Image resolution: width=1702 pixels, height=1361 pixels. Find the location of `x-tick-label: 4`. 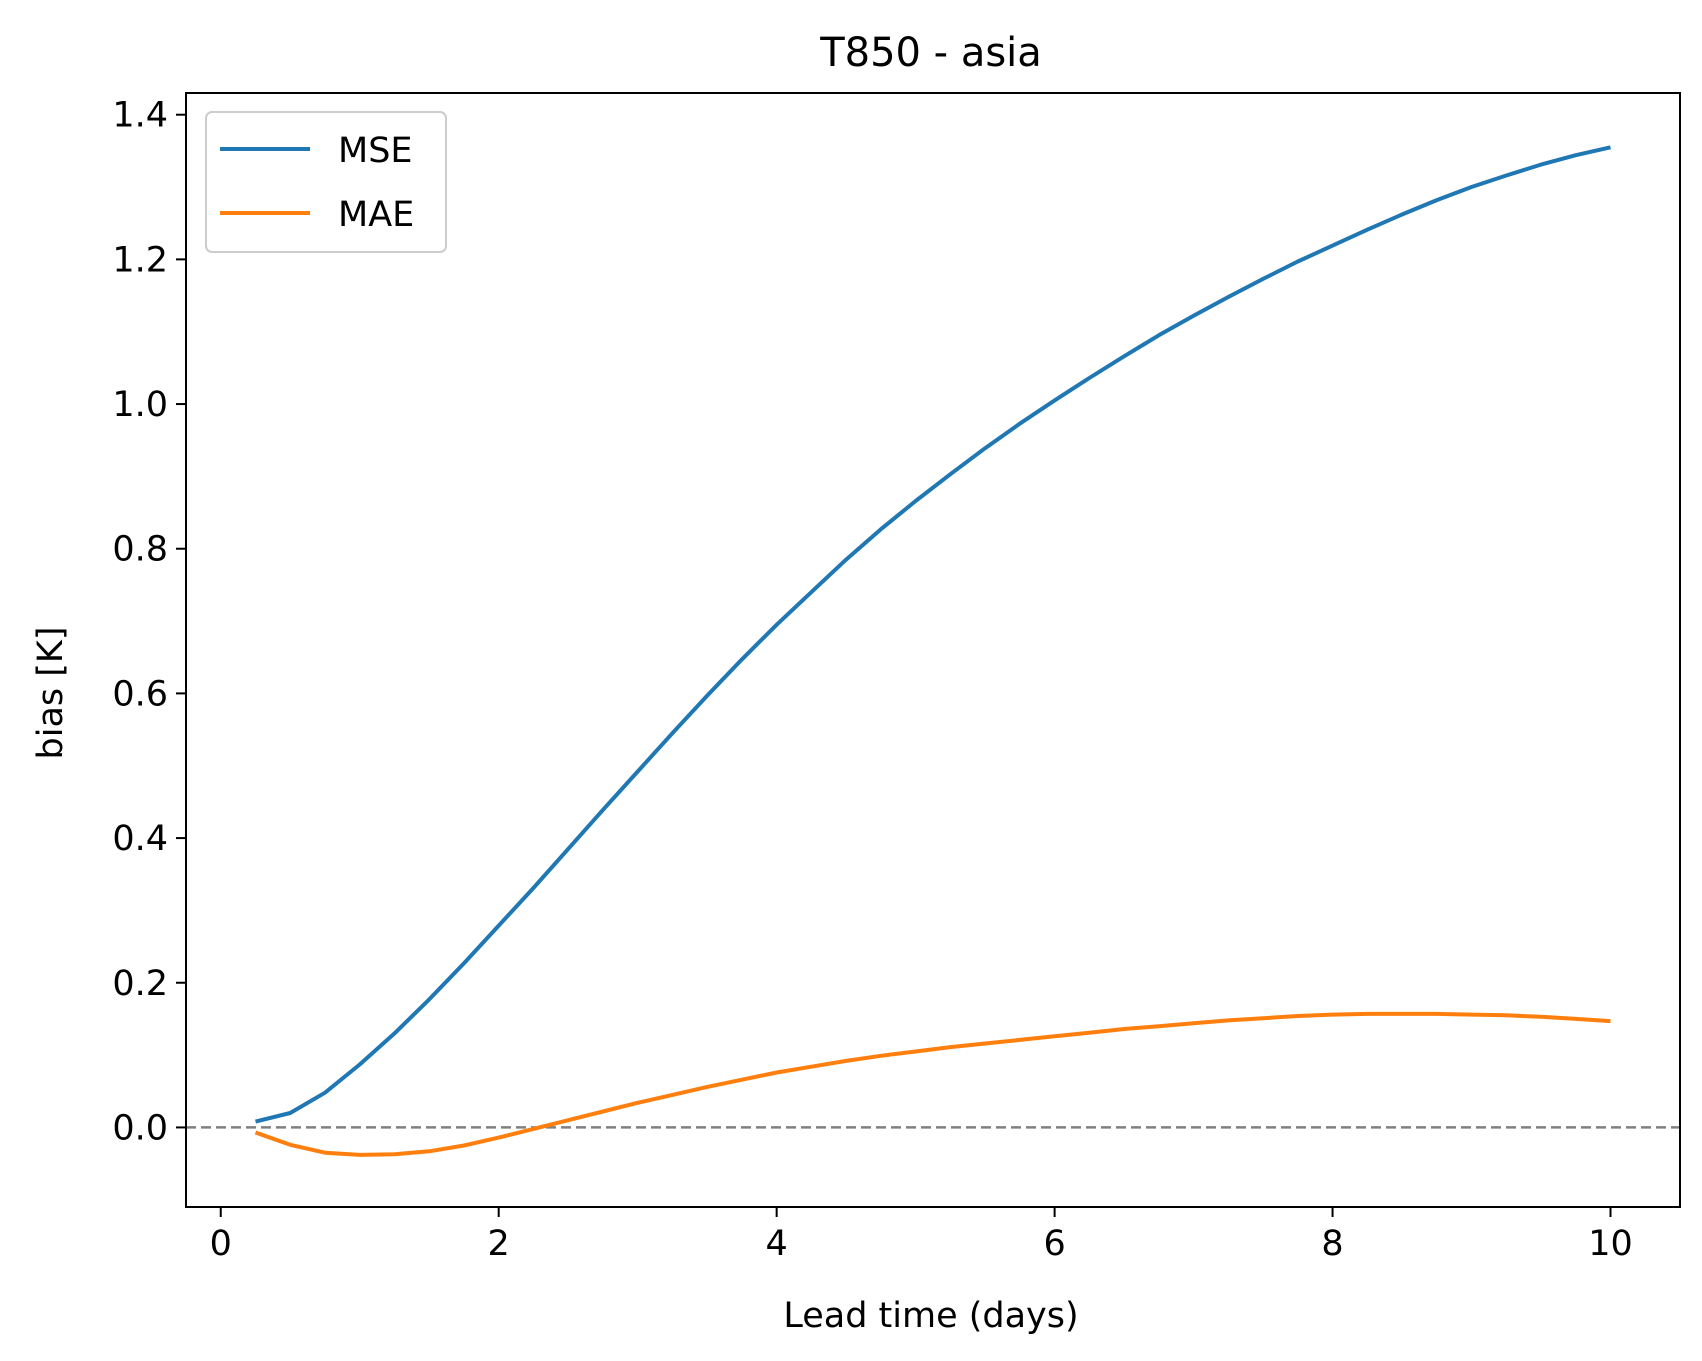

x-tick-label: 4 is located at coordinates (777, 1244).